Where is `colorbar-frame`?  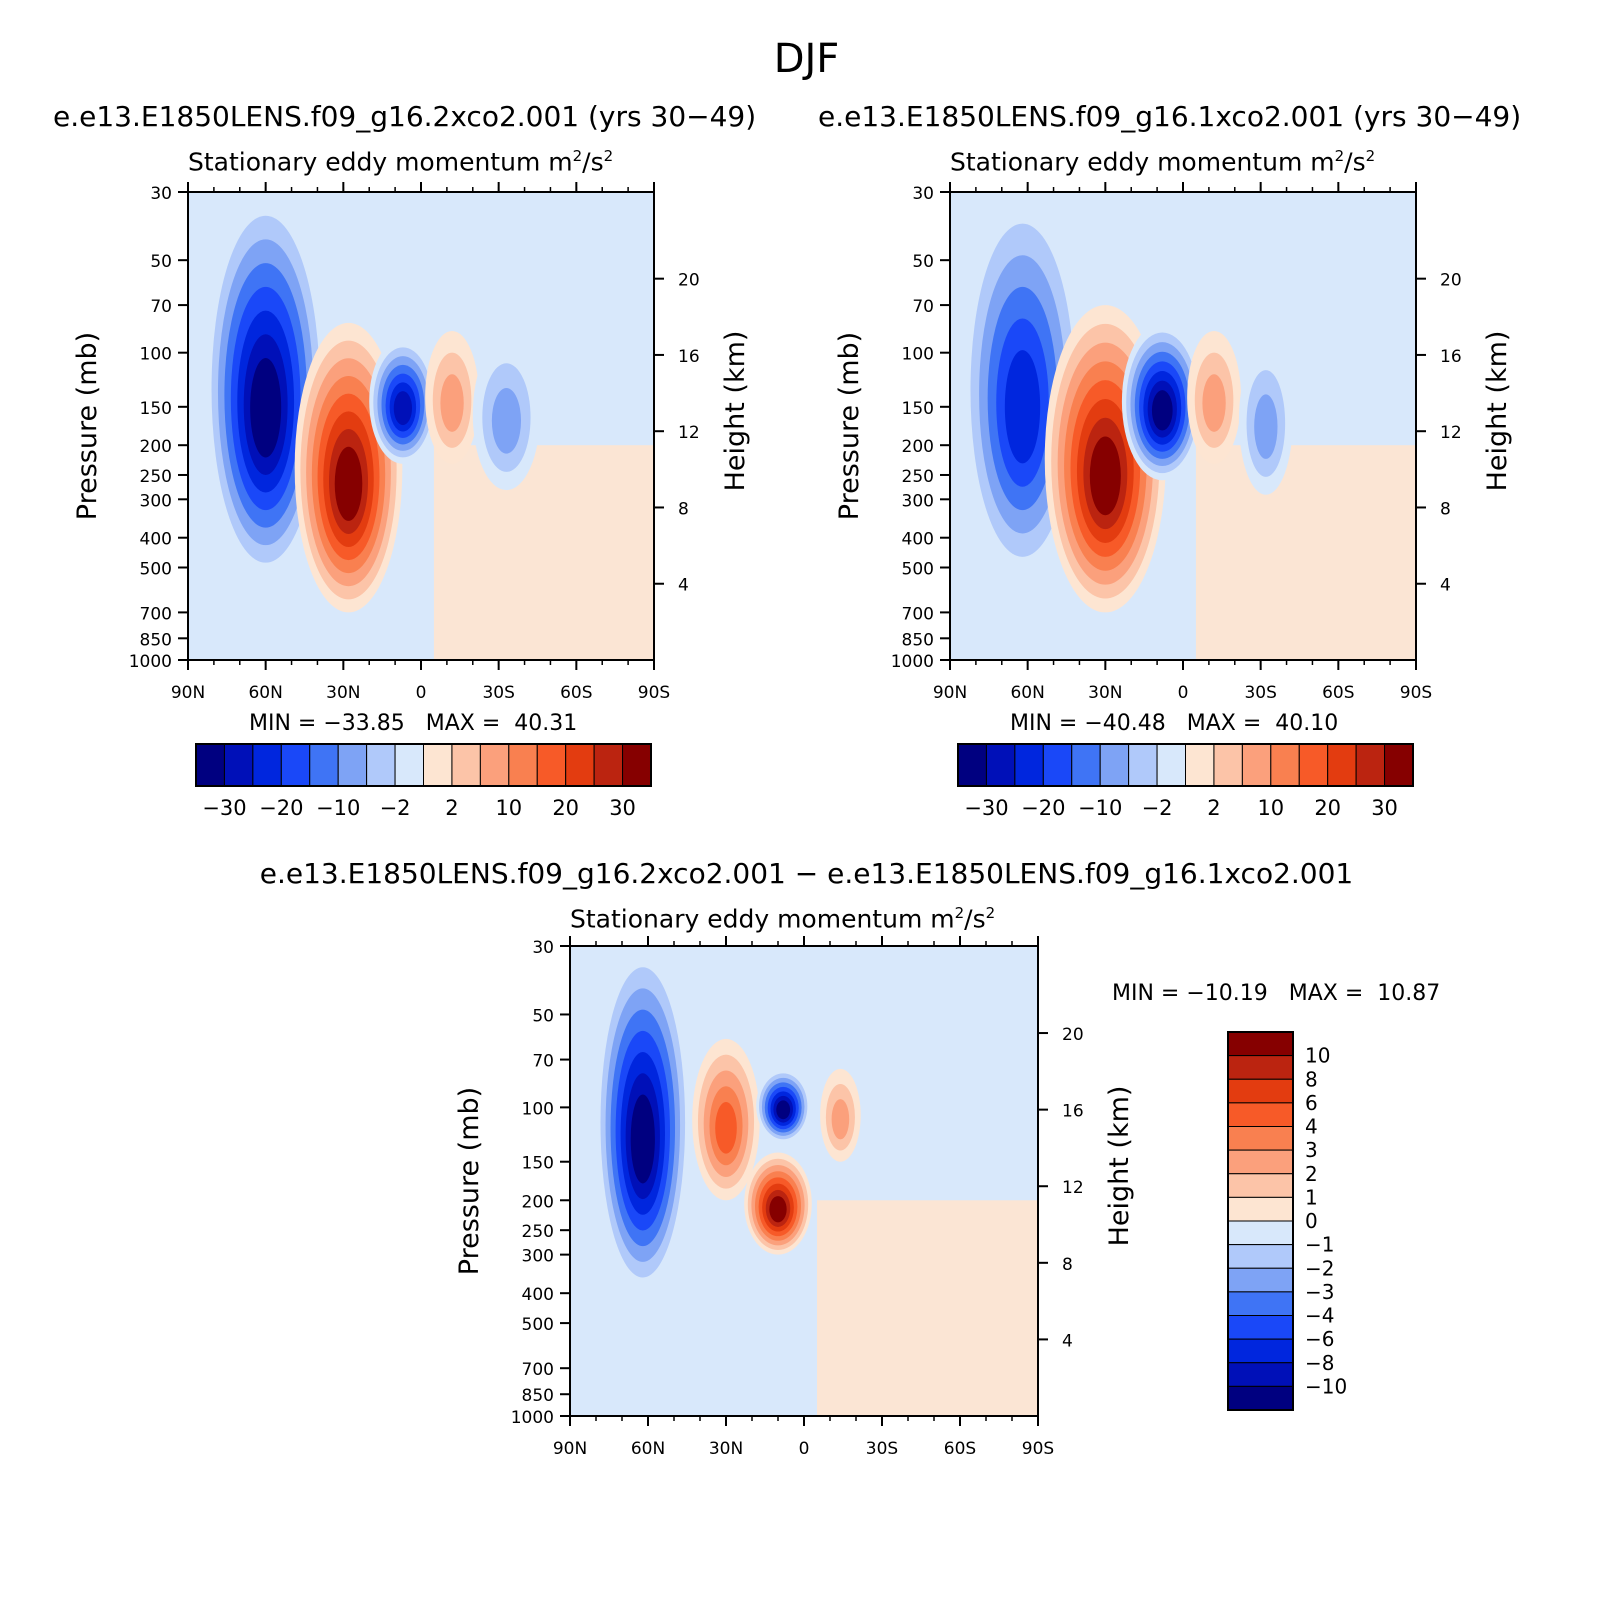
colorbar-frame is located at coordinates (423, 765).